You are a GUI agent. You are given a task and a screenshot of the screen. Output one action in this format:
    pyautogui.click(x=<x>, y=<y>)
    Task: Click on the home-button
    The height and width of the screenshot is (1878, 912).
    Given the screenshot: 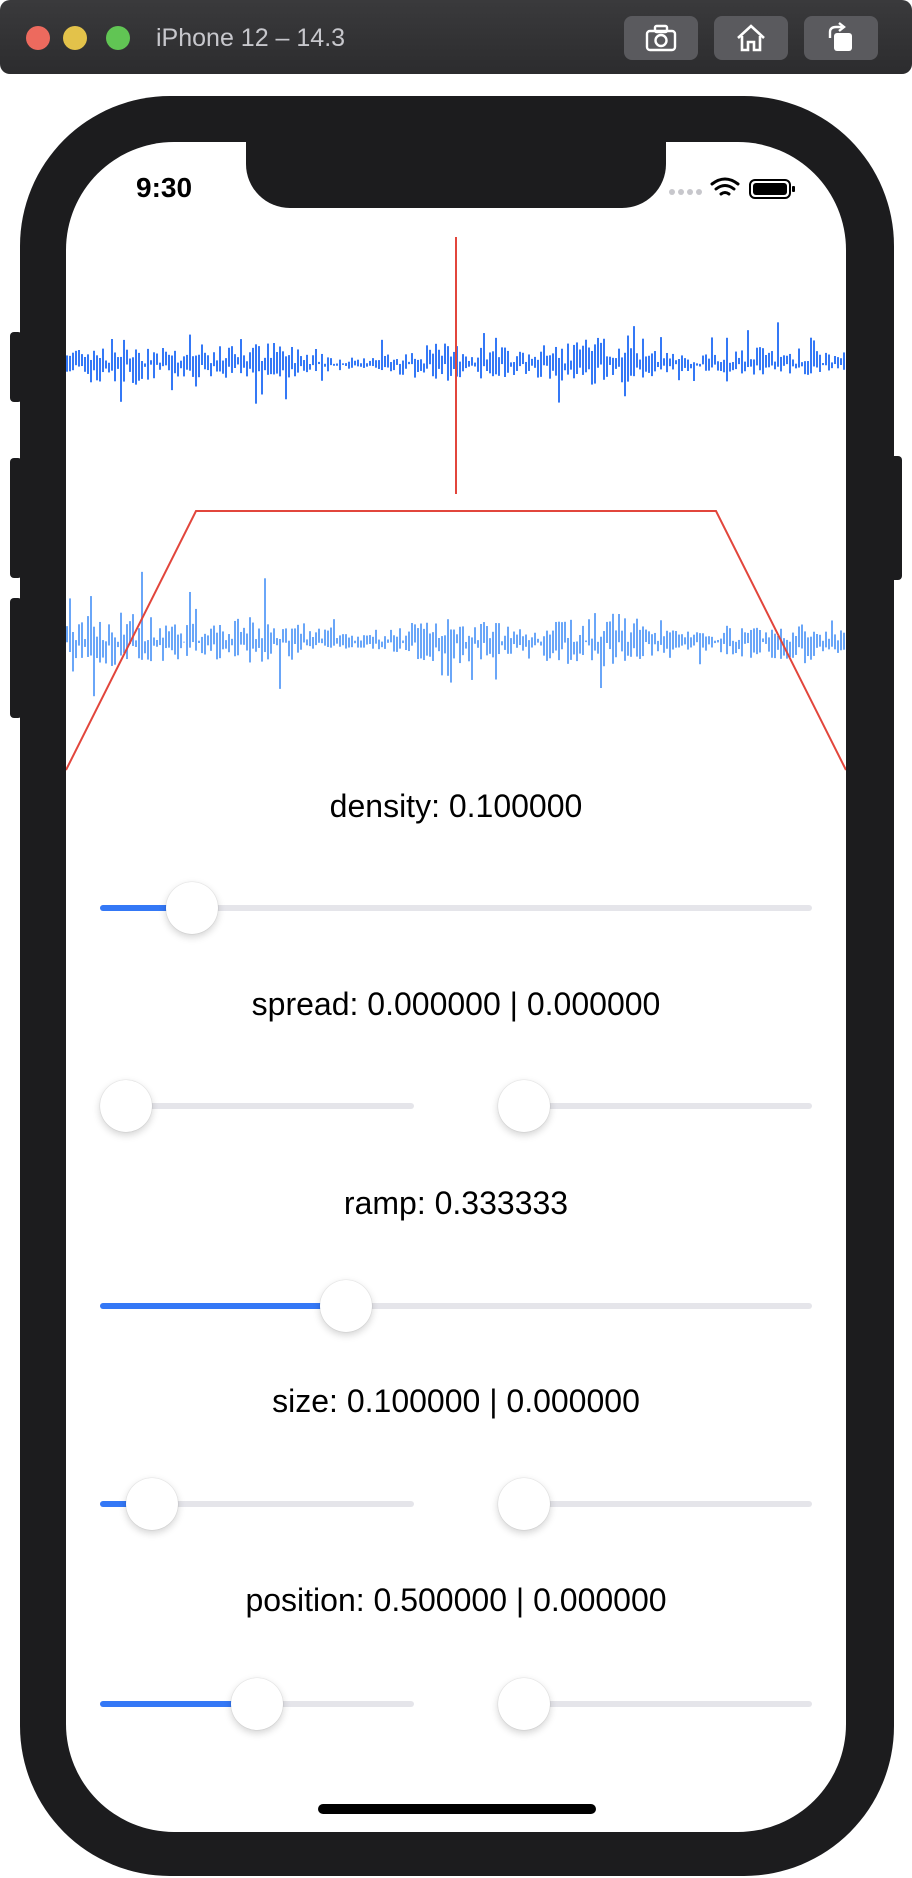 What is the action you would take?
    pyautogui.click(x=751, y=38)
    